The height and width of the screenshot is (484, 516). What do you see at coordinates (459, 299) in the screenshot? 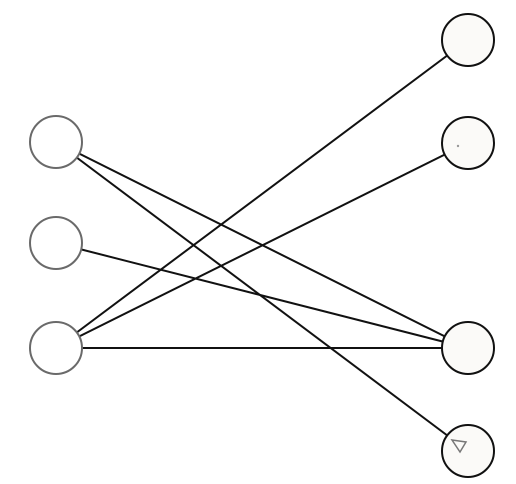
I see `node-marks-group` at bounding box center [459, 299].